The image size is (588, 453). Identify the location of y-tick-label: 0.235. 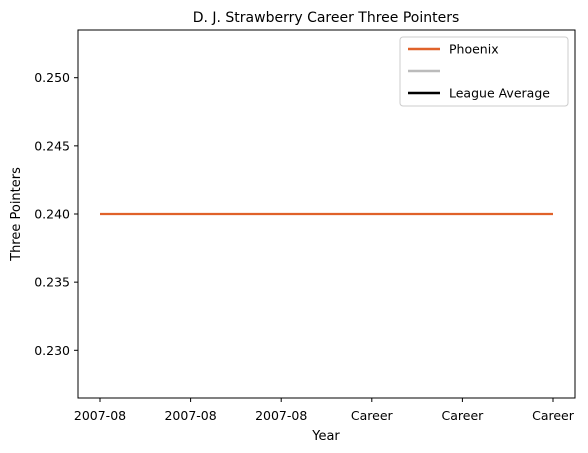
(52, 282).